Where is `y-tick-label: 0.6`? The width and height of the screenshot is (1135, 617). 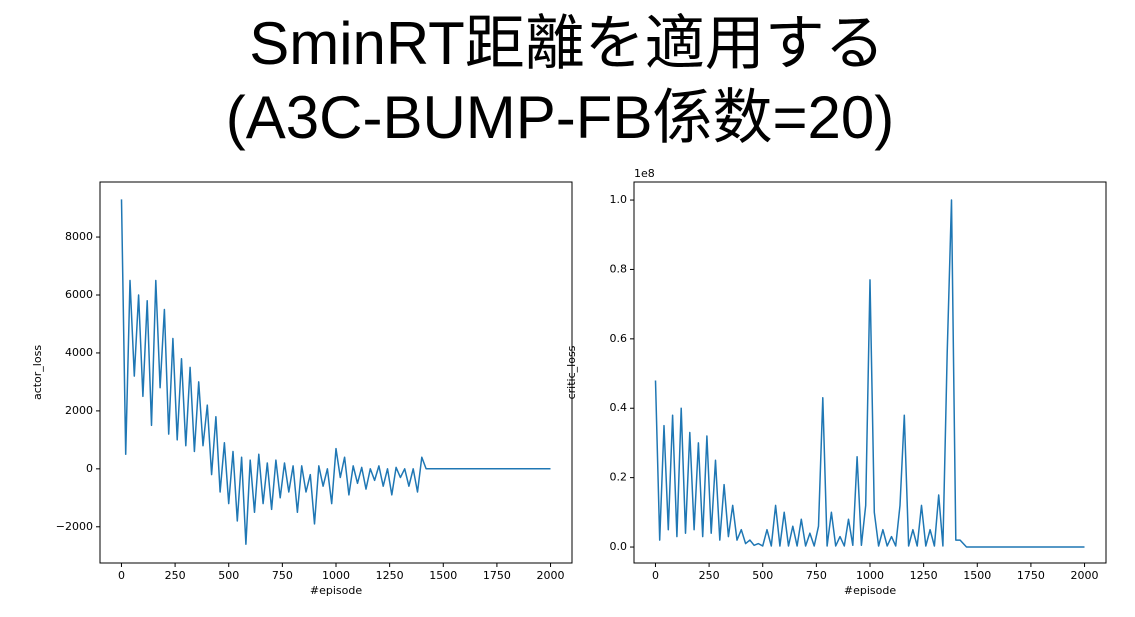 y-tick-label: 0.6 is located at coordinates (619, 338).